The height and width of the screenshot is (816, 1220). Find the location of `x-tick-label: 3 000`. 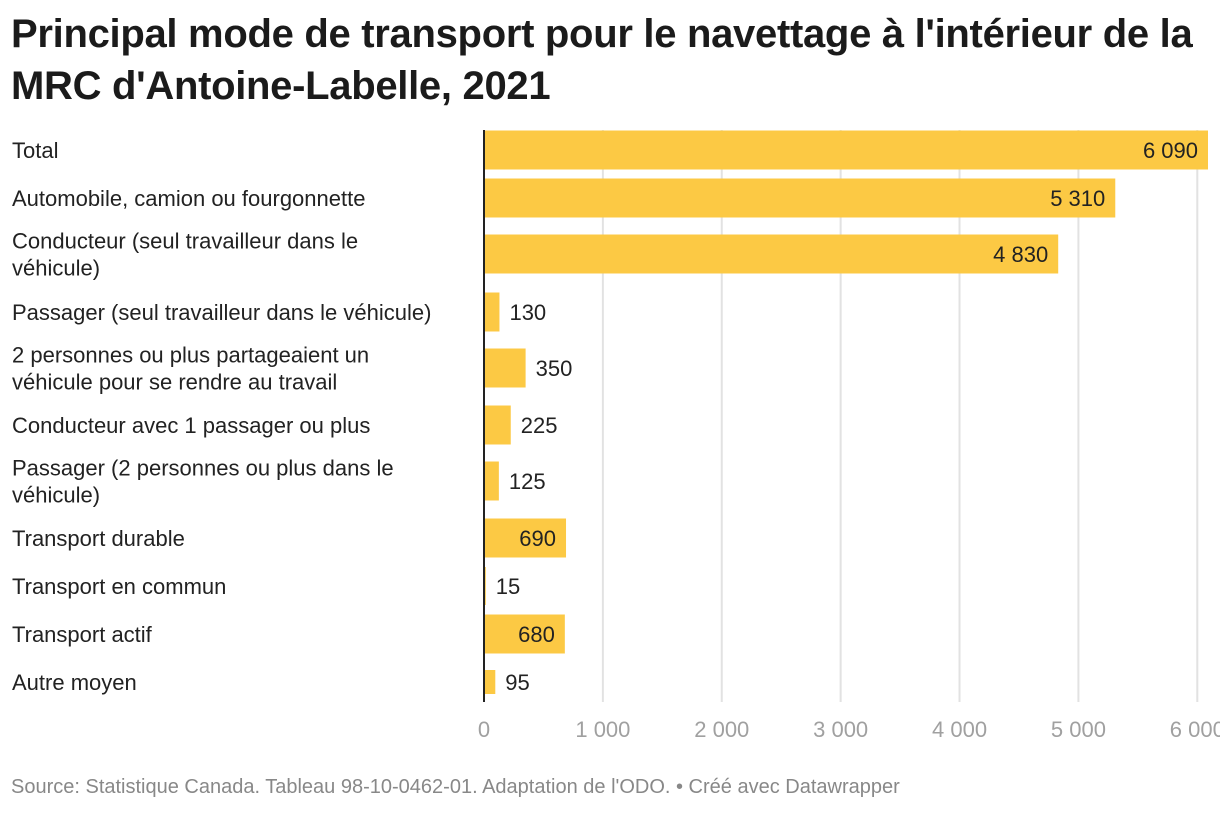

x-tick-label: 3 000 is located at coordinates (840, 729).